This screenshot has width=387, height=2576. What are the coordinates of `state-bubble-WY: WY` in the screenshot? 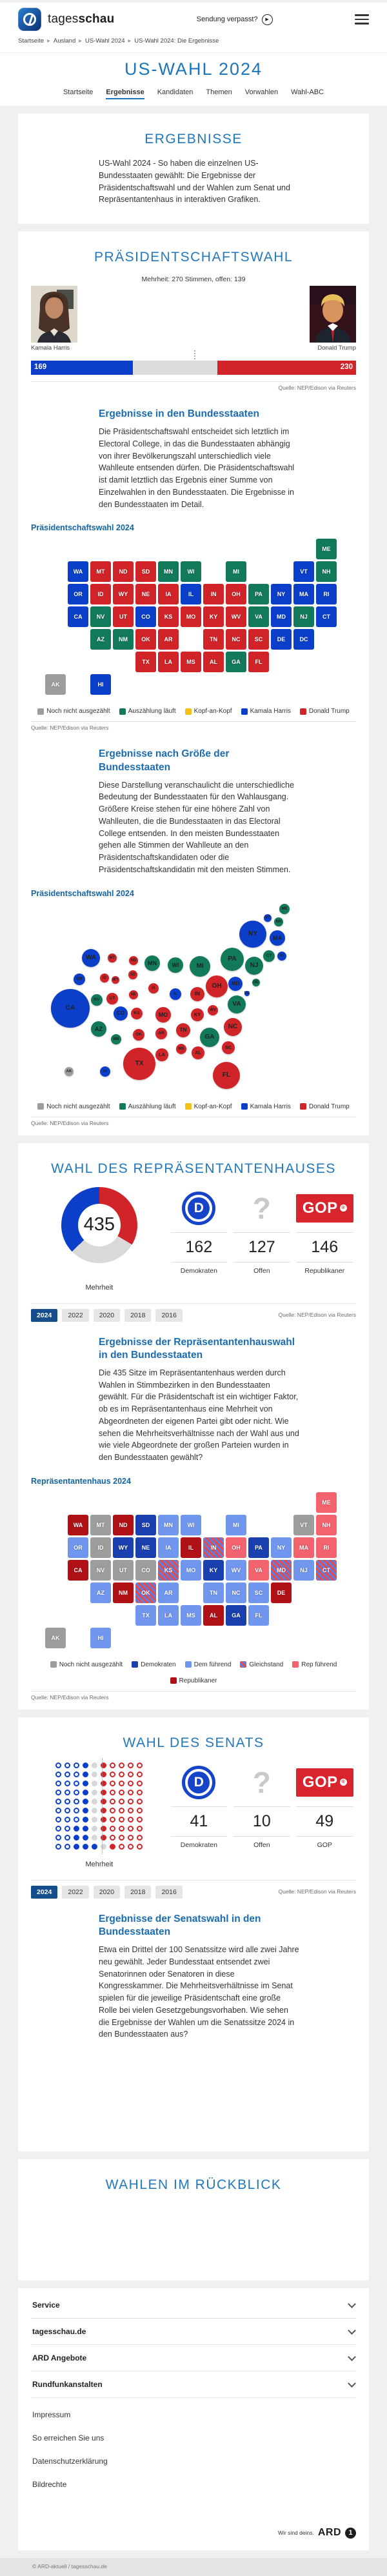 It's located at (116, 979).